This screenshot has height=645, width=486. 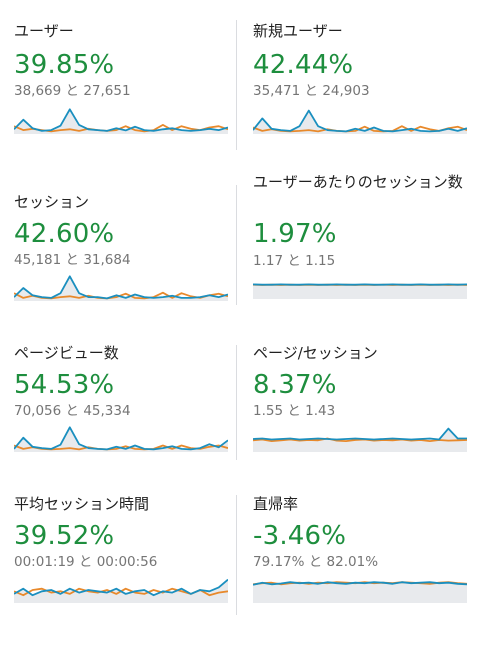 I want to click on metric-card-avg-session-duration: 平均セッション時間 39.52% 00:01:19 と 00:00:56, so click(x=125, y=570).